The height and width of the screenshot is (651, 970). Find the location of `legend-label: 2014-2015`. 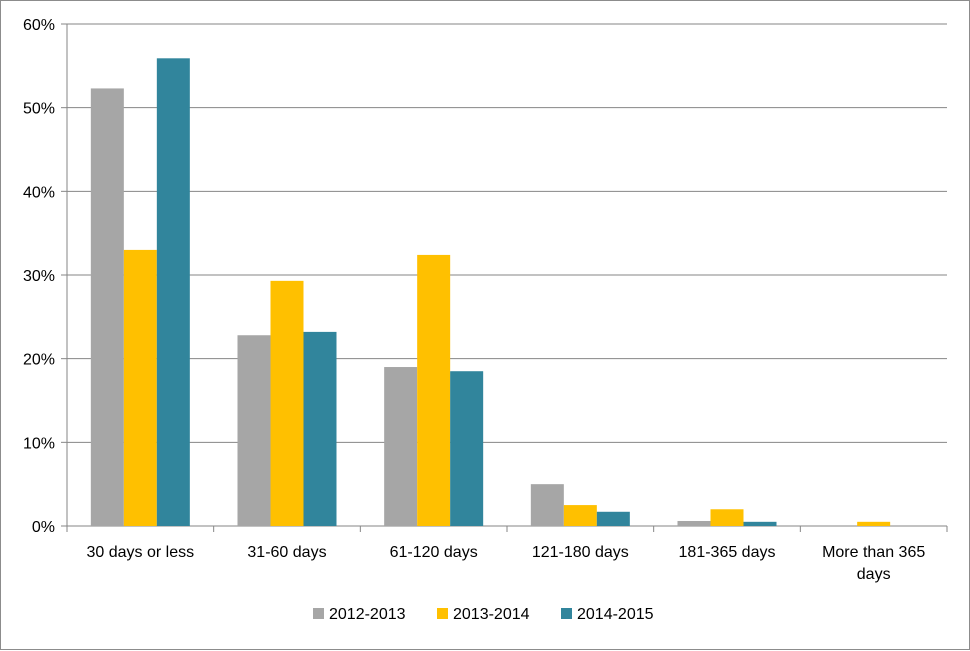

legend-label: 2014-2015 is located at coordinates (615, 614).